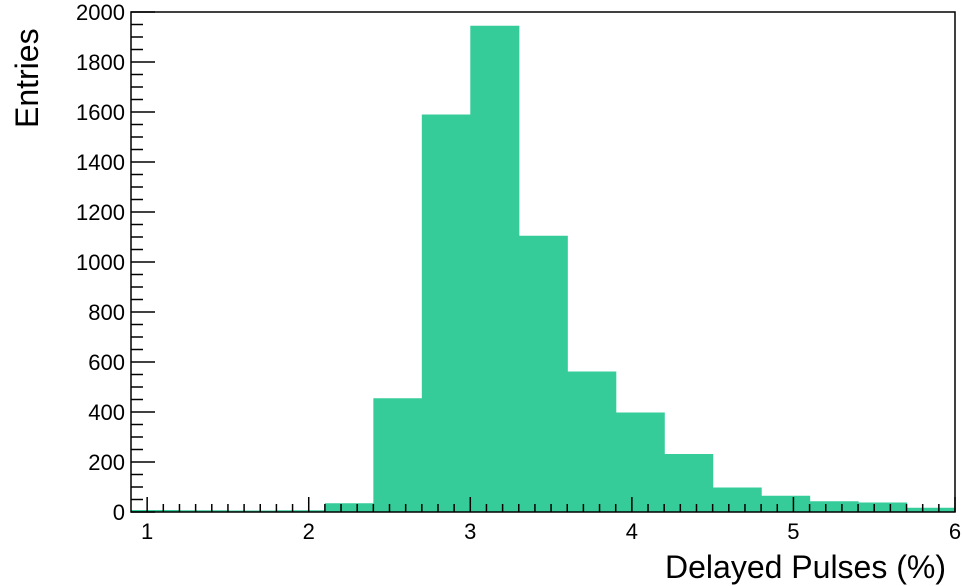  Describe the element at coordinates (106, 362) in the screenshot. I see `y-tick-label: 600` at that location.